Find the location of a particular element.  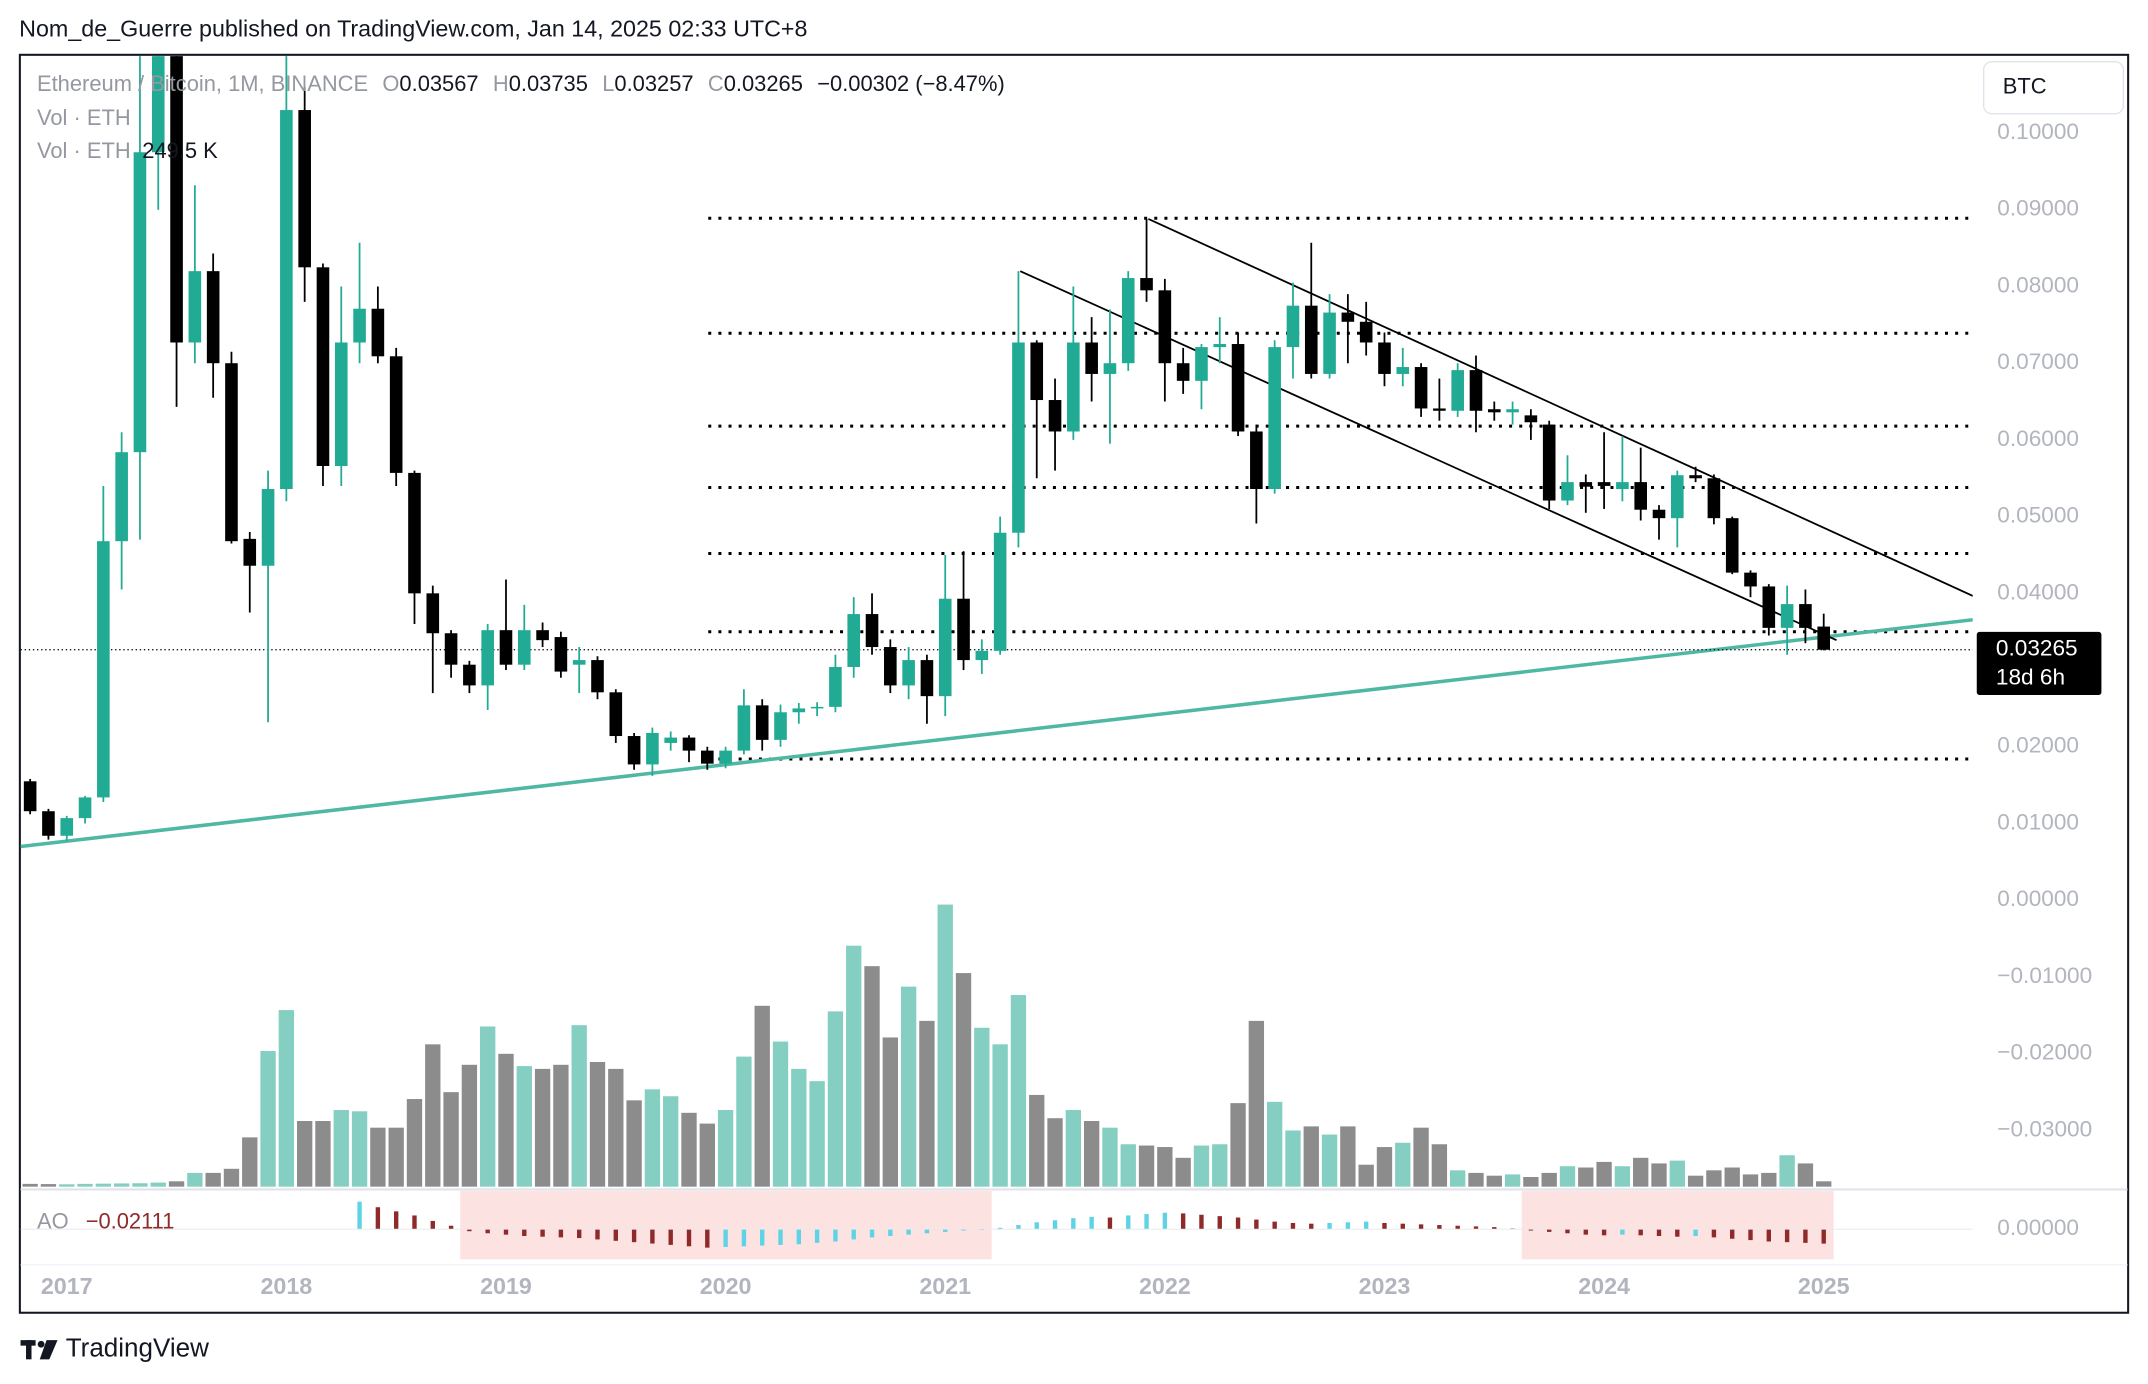

currency-button is located at coordinates (2053, 87).